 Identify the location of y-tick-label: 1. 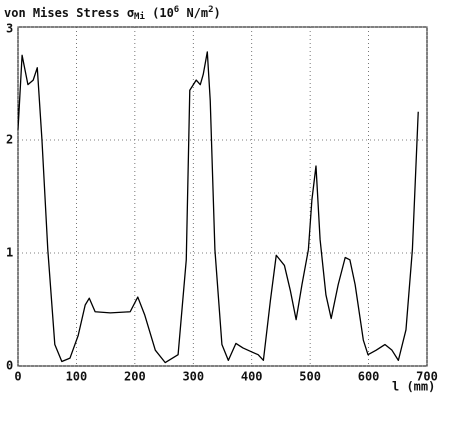
(9, 253).